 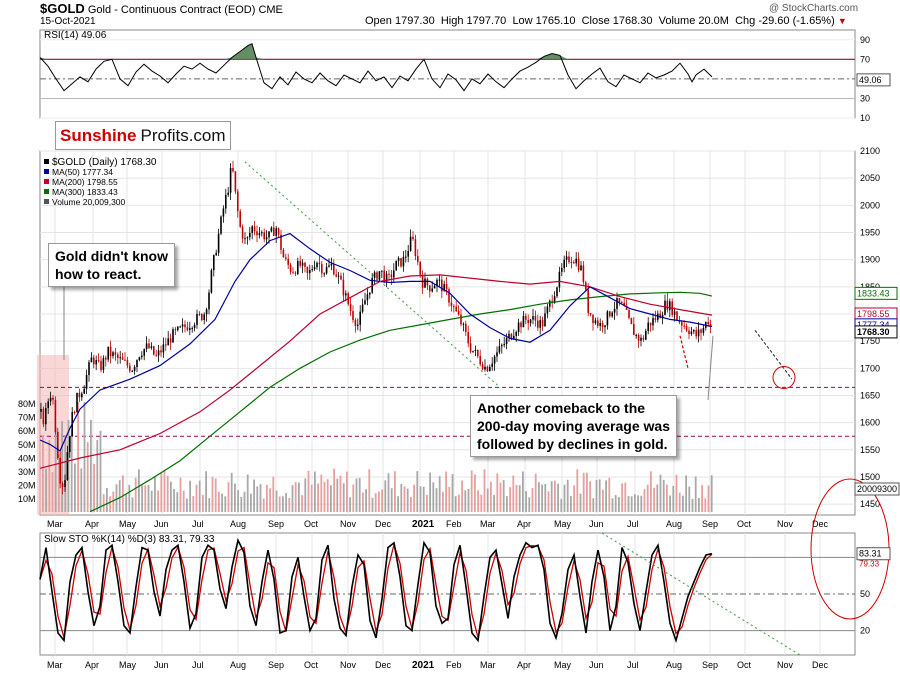 I want to click on rsi-title: RSI(14) 49.06, so click(x=75, y=35).